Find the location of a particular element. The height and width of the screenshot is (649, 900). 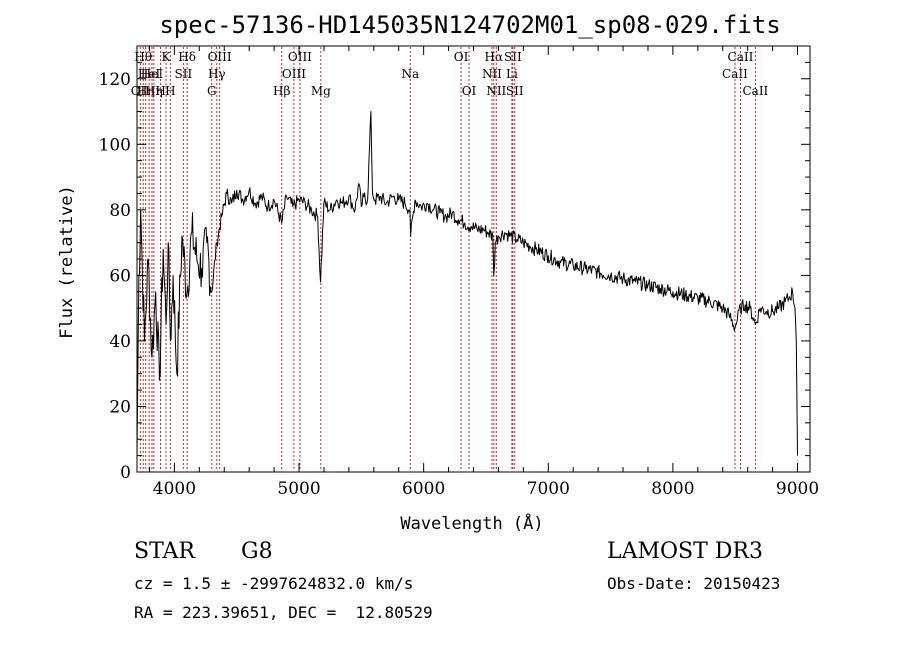

redshift-line: cz = 1.5 ± -2997624832.0 km/s is located at coordinates (274, 583).